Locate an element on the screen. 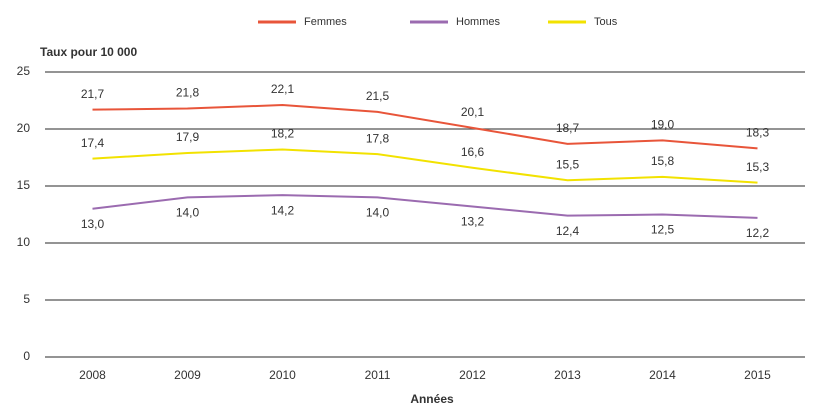  x-tick-label: 2009 is located at coordinates (187, 375).